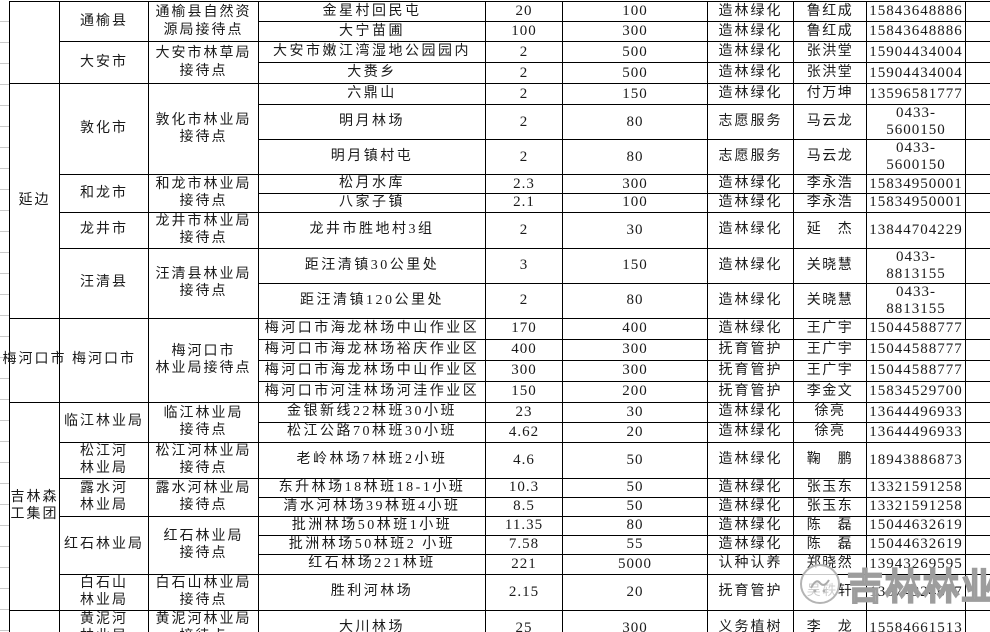 The height and width of the screenshot is (632, 990). I want to click on reception-point-cell: 白石山林业局 接待点, so click(203, 592).